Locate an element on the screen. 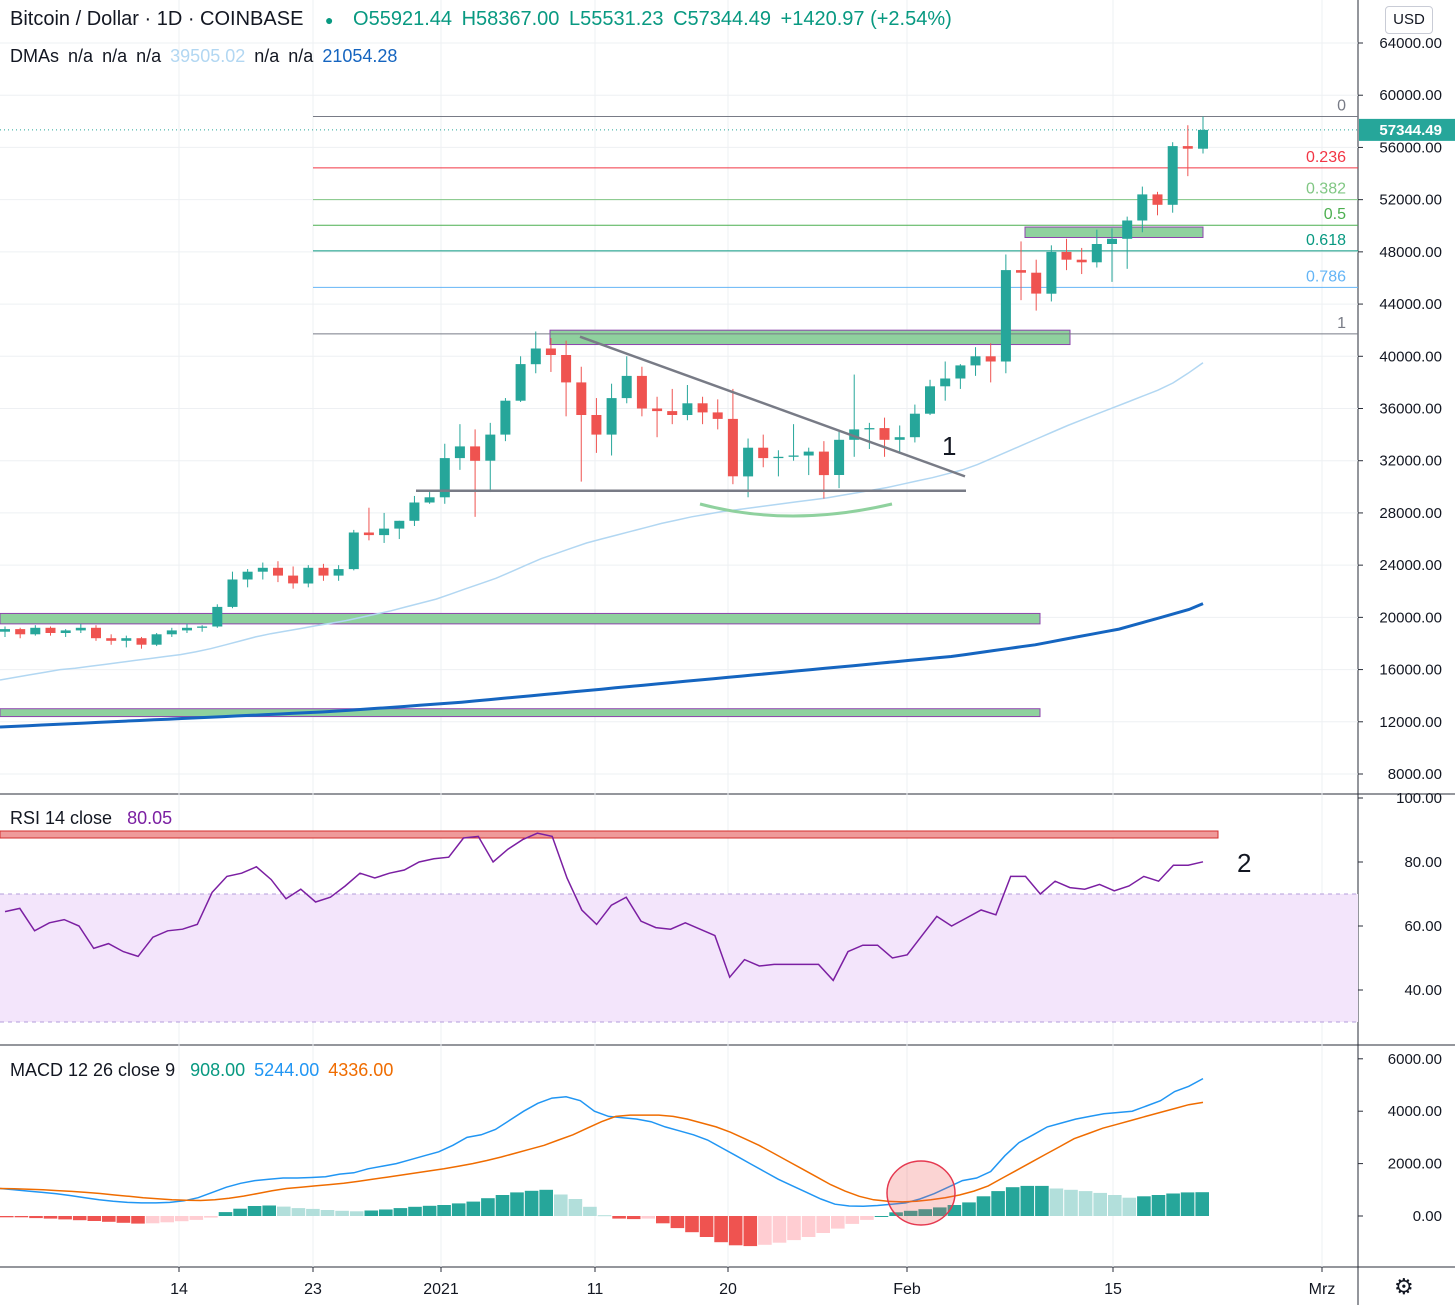  macd-signal-value: 4336.00 is located at coordinates (361, 1070).